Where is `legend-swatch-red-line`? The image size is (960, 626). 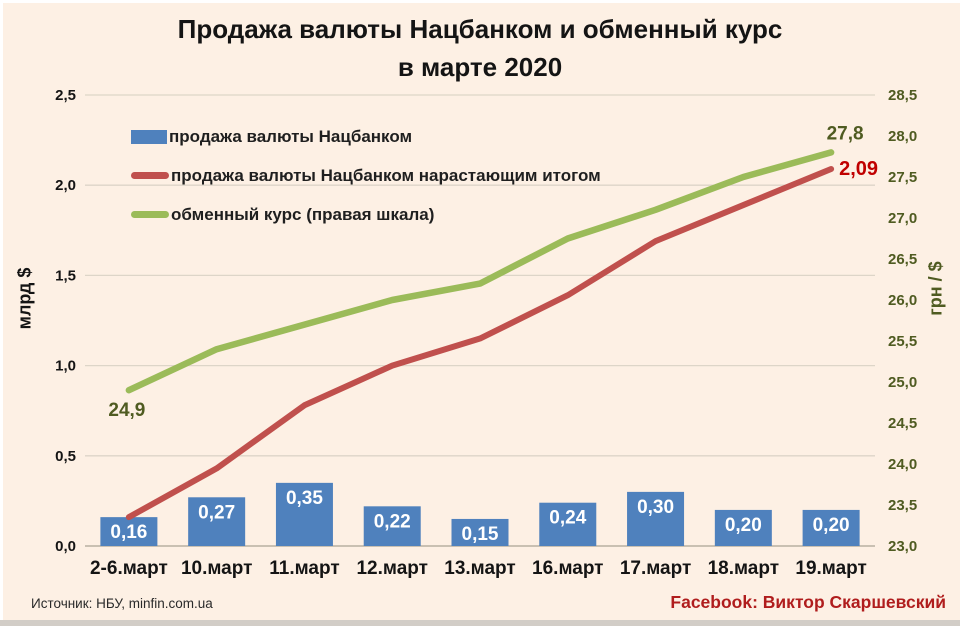
legend-swatch-red-line is located at coordinates (150, 175).